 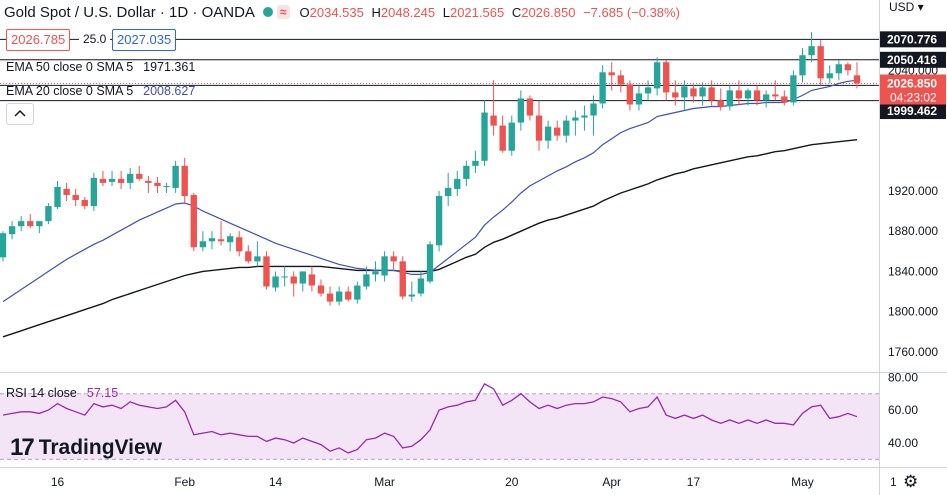 What do you see at coordinates (38, 40) in the screenshot?
I see `sell-price-button: 2026.785` at bounding box center [38, 40].